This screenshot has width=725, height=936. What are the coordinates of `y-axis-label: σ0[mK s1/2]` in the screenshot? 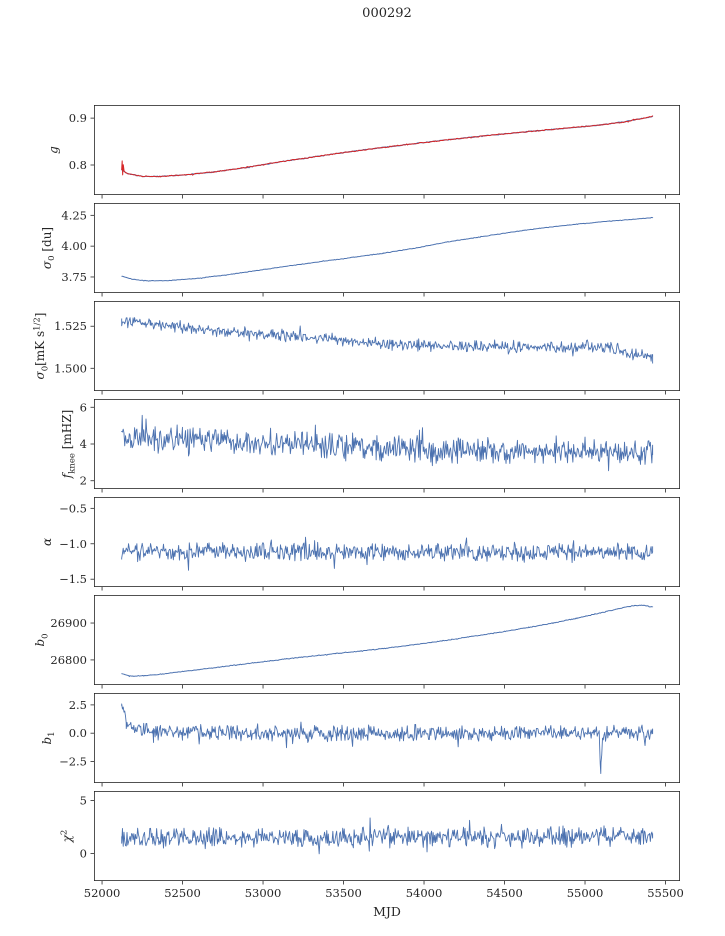 It's located at (41, 346).